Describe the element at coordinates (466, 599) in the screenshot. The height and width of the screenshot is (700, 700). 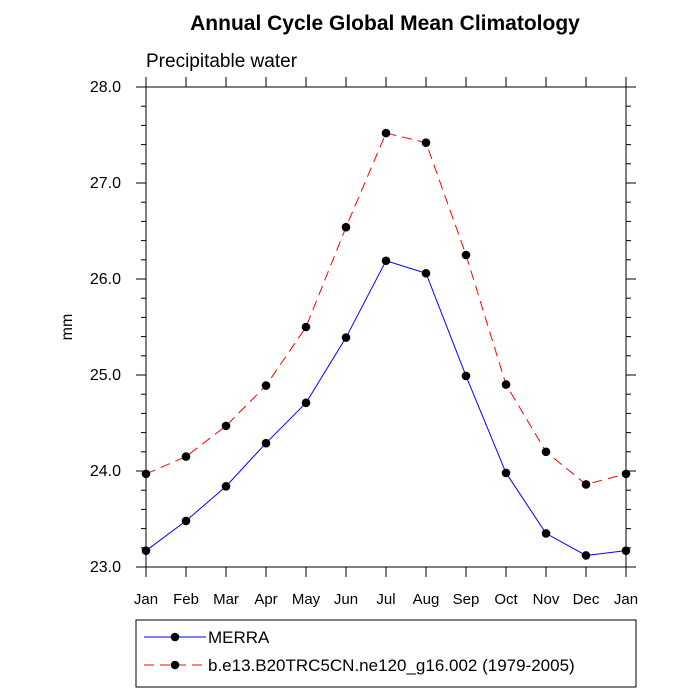
I see `x-tick-label: Sep` at that location.